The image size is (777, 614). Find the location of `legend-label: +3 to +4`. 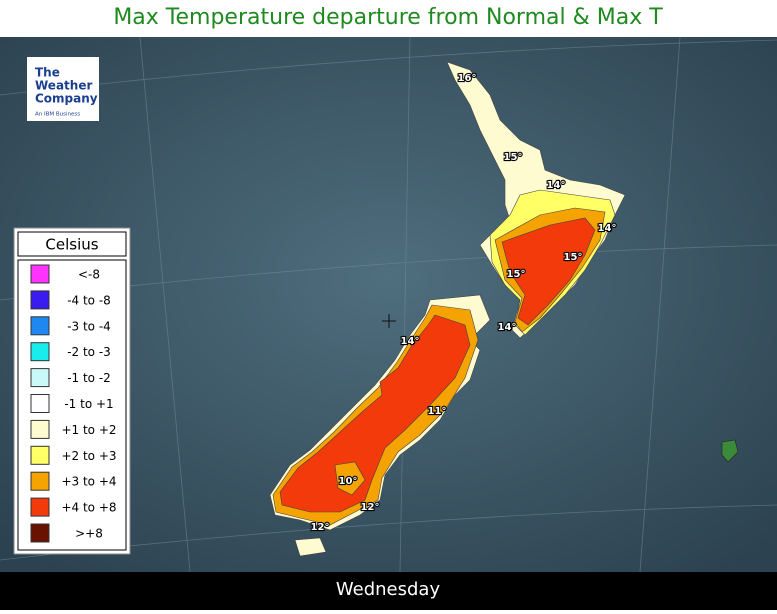

legend-label: +3 to +4 is located at coordinates (88, 482).